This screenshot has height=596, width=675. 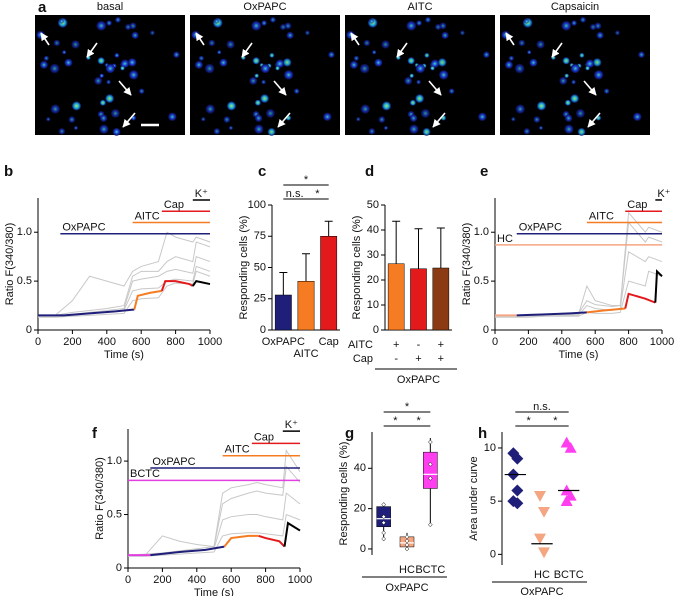 What do you see at coordinates (575, 7) in the screenshot?
I see `image-title: Capsaicin` at bounding box center [575, 7].